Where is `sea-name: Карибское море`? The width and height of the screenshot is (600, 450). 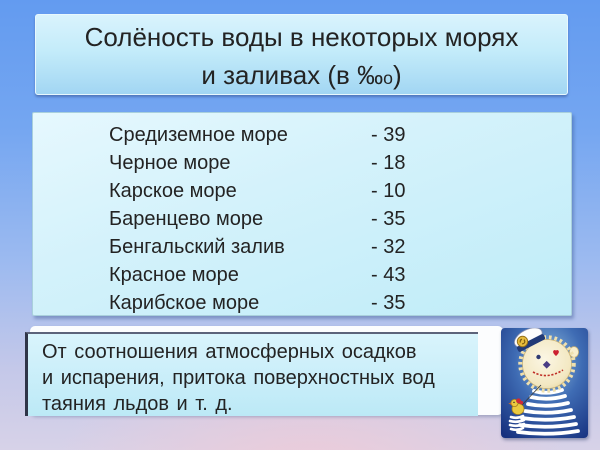
sea-name: Карибское море is located at coordinates (184, 302).